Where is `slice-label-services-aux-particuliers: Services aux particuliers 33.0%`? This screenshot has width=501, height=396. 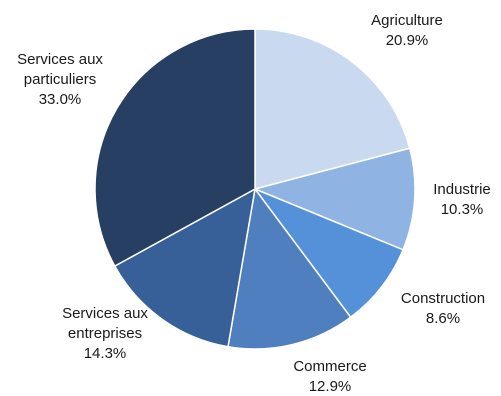
slice-label-services-aux-particuliers: Services aux particuliers 33.0% is located at coordinates (60, 79).